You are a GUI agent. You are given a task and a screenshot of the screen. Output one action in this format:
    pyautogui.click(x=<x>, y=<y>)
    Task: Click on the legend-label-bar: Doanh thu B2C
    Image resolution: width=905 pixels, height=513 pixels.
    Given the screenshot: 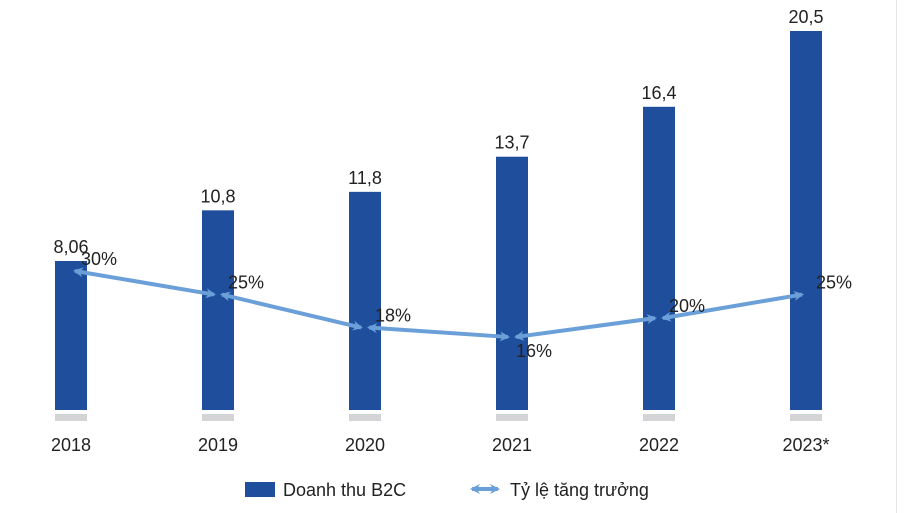 What is the action you would take?
    pyautogui.click(x=344, y=490)
    